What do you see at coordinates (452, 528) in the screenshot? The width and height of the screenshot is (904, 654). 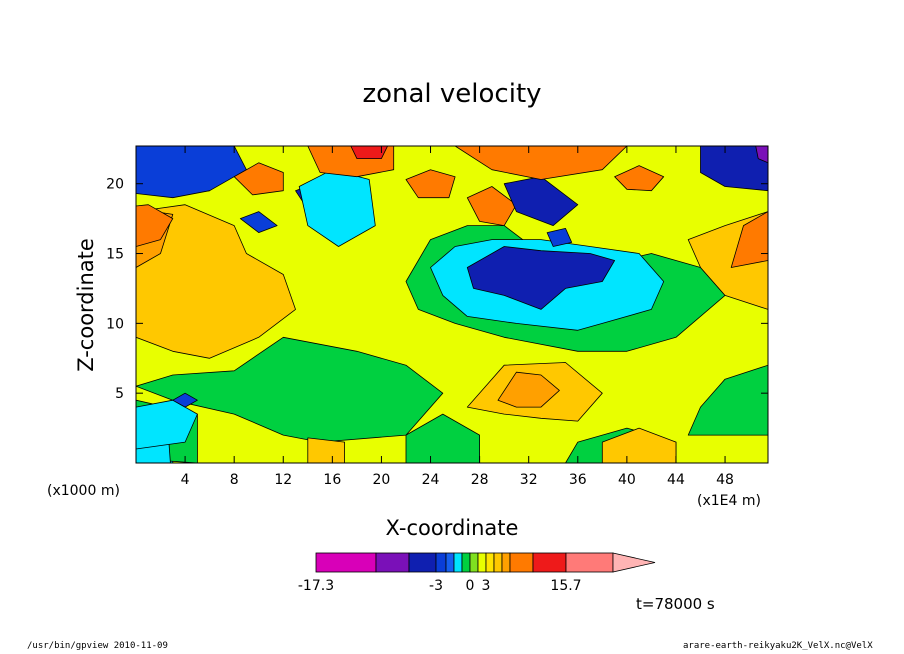 I see `x-axis-label: X-coordinate` at bounding box center [452, 528].